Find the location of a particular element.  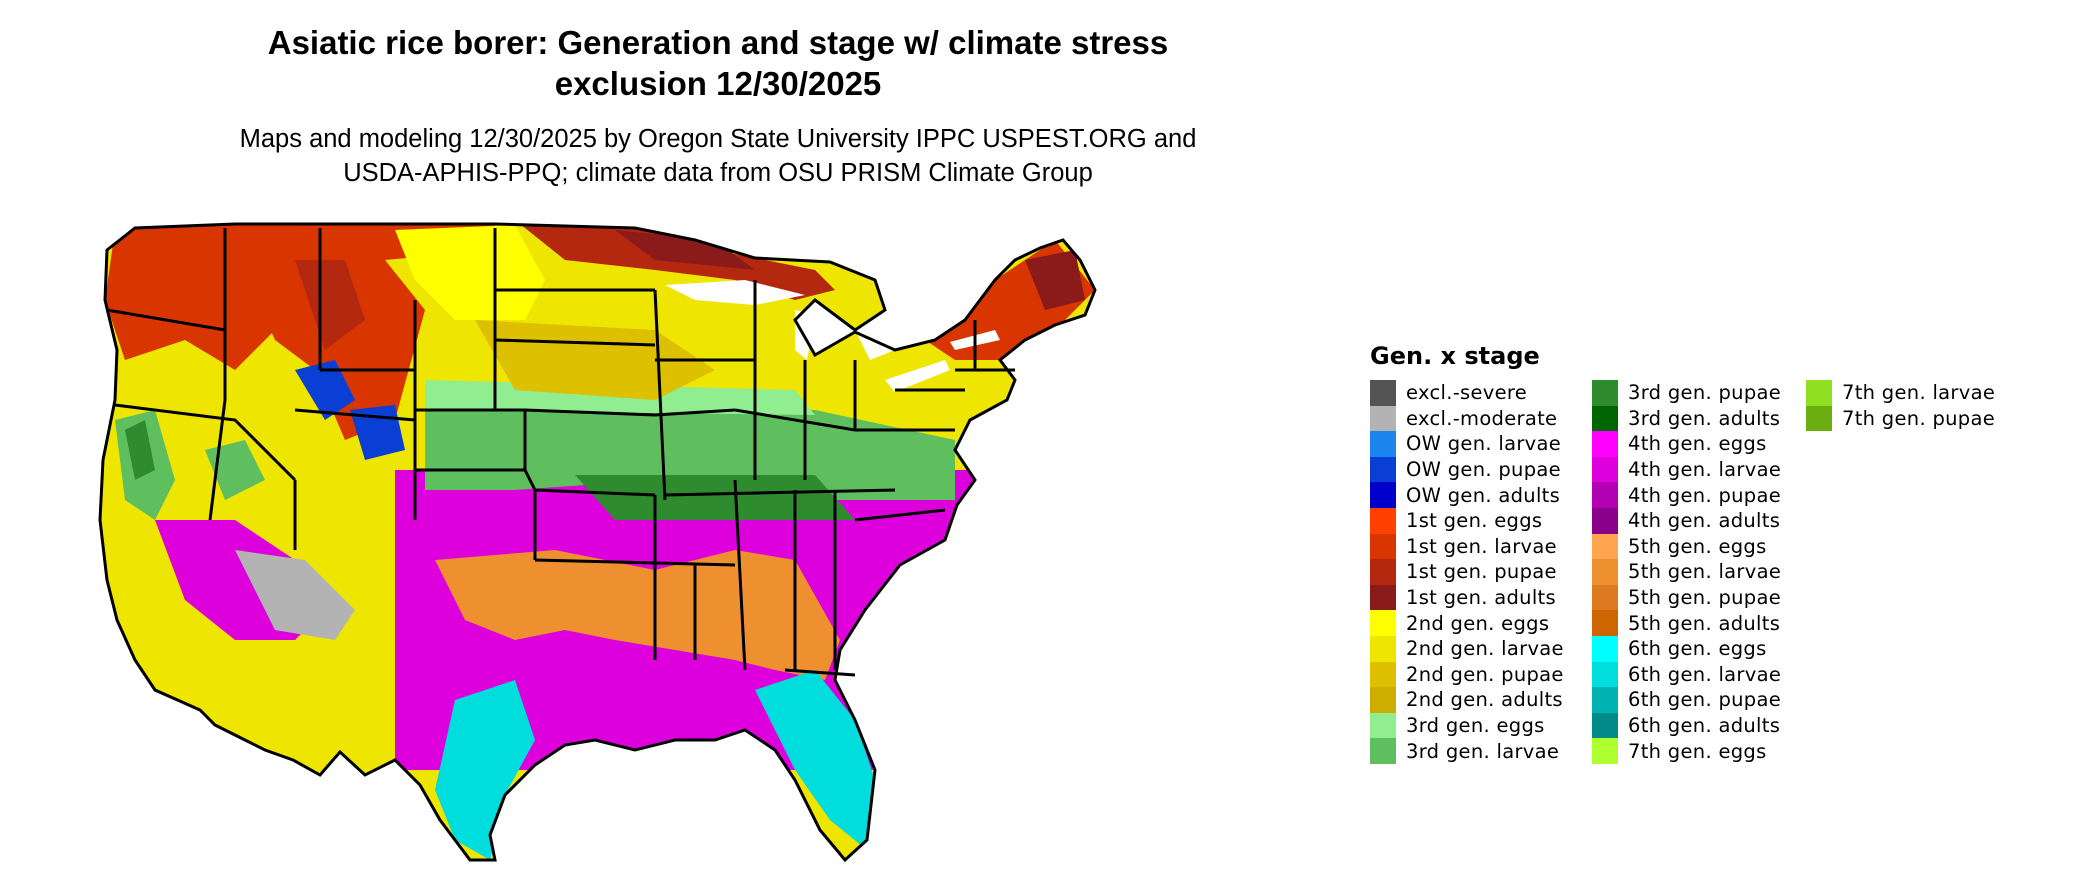

legend-item: 7th gen. larvae is located at coordinates (1900, 393).